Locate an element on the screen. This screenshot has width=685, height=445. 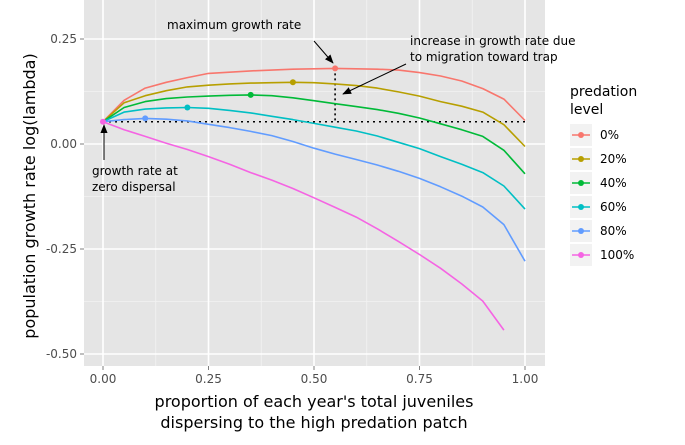
y-axis-title: population growth rate log(lambda) is located at coordinates (29, 195).